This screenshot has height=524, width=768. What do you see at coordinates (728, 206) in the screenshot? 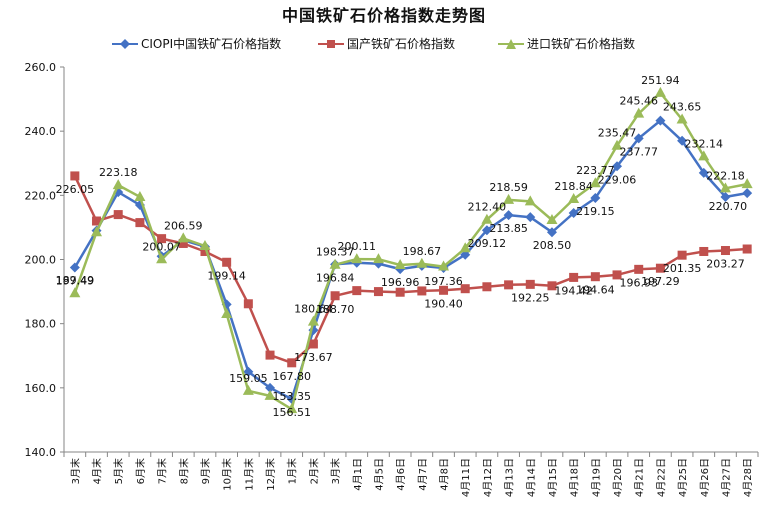
I see `data-label: 220.70` at bounding box center [728, 206].